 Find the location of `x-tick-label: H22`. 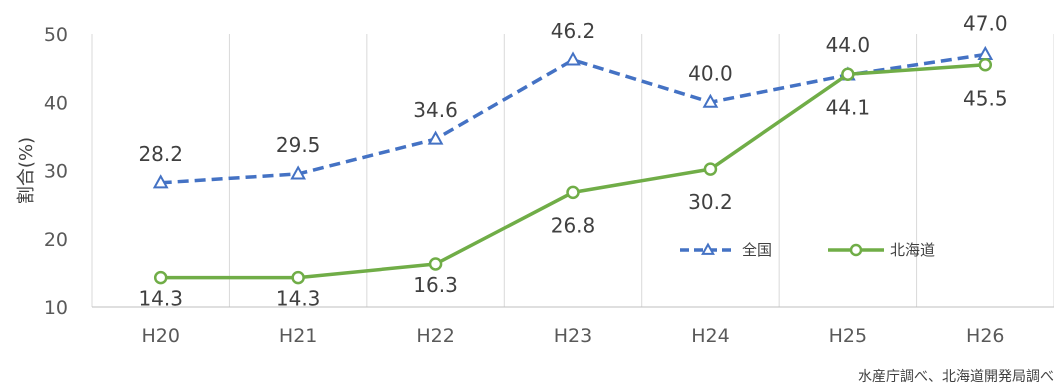

x-tick-label: H22 is located at coordinates (435, 336).